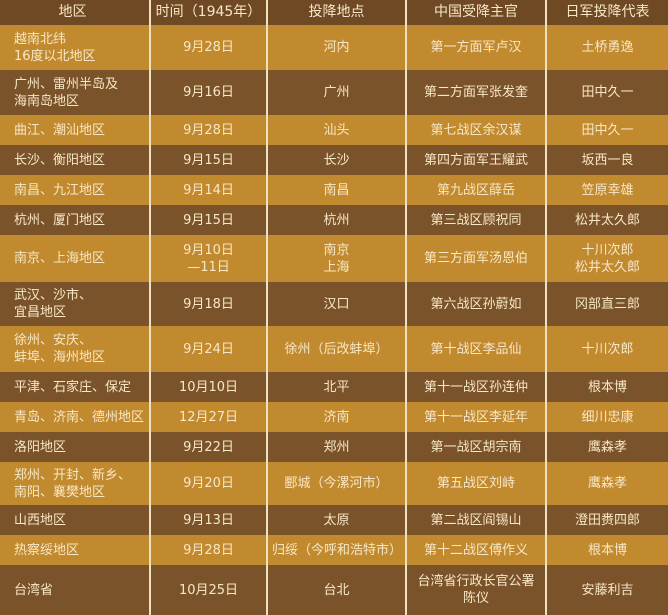  I want to click on table-row: 郑州、开封、新乡、 南阳、襄樊地区 9月20日 郾城（今漯河市） 第五战区刘峙 鹰森孝, so click(334, 483).